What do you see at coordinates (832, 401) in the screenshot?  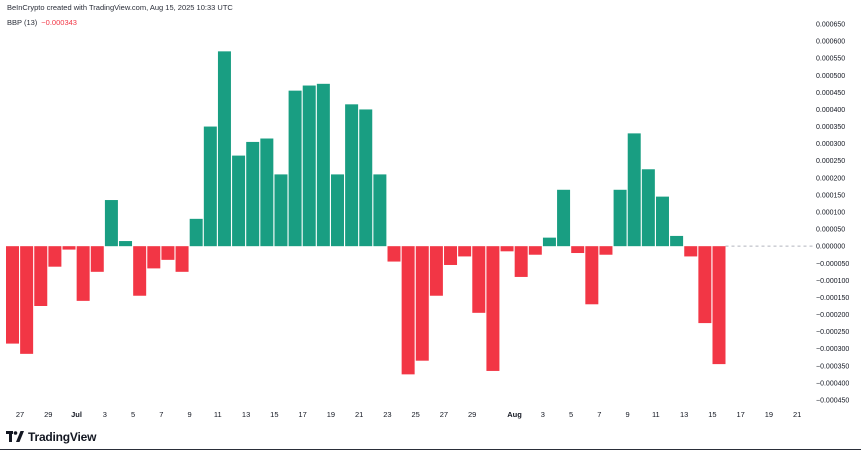 I see `y-tick-label: −0.000450` at bounding box center [832, 401].